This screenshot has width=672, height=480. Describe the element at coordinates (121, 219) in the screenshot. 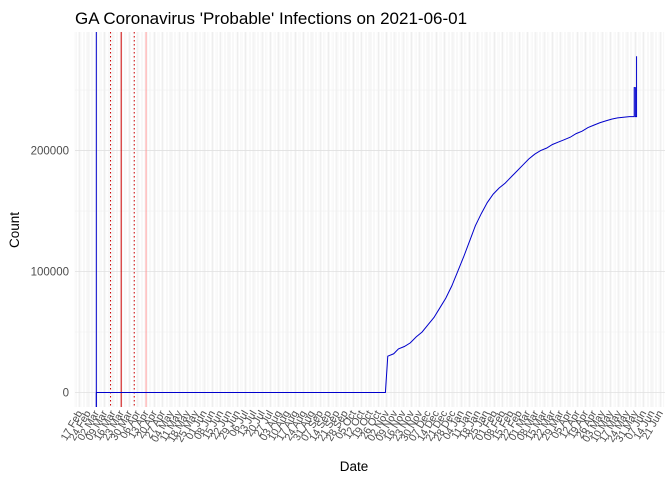

I see `reference-lines` at that location.